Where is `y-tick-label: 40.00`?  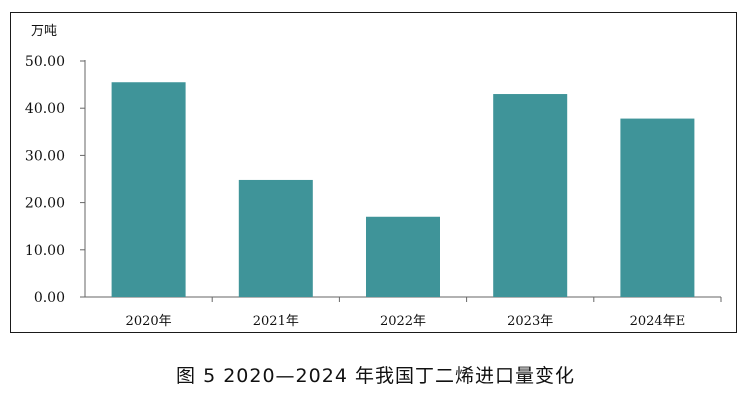 y-tick-label: 40.00 is located at coordinates (45, 109).